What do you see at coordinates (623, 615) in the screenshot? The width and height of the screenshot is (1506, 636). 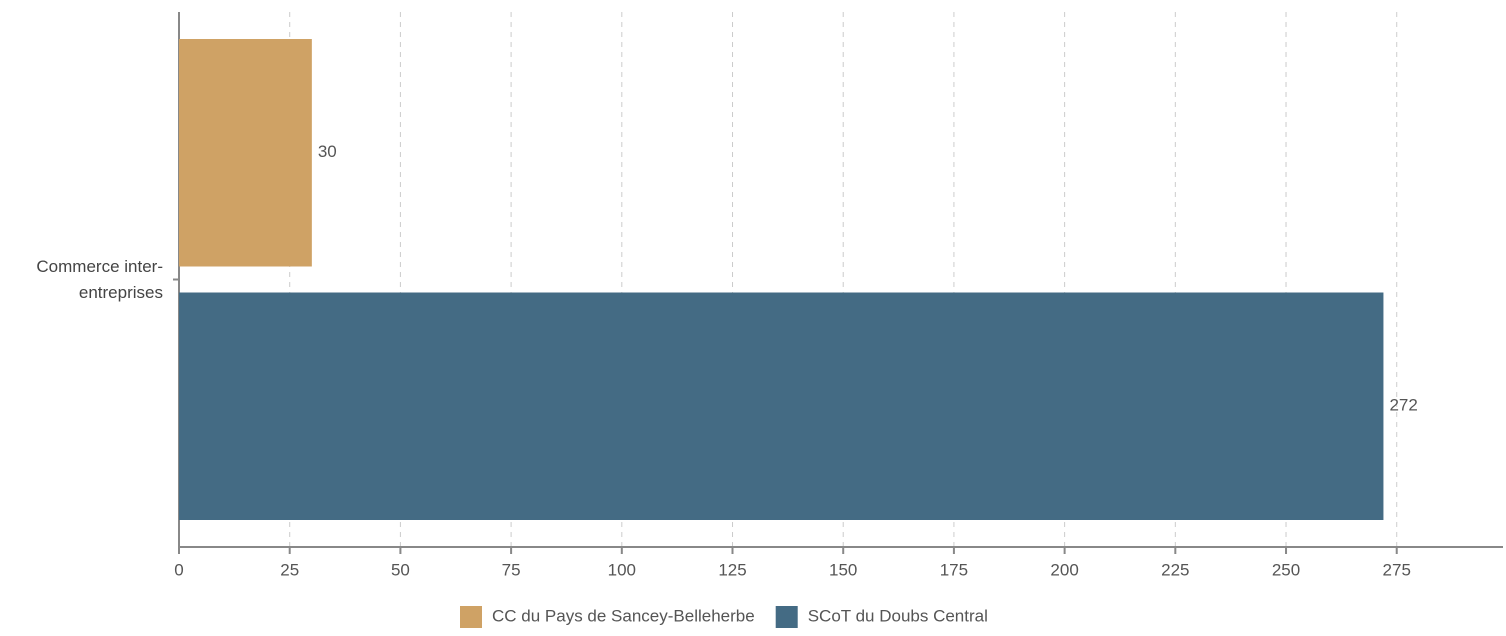 I see `legend-label: CC du Pays de Sancey-Belleherbe` at bounding box center [623, 615].